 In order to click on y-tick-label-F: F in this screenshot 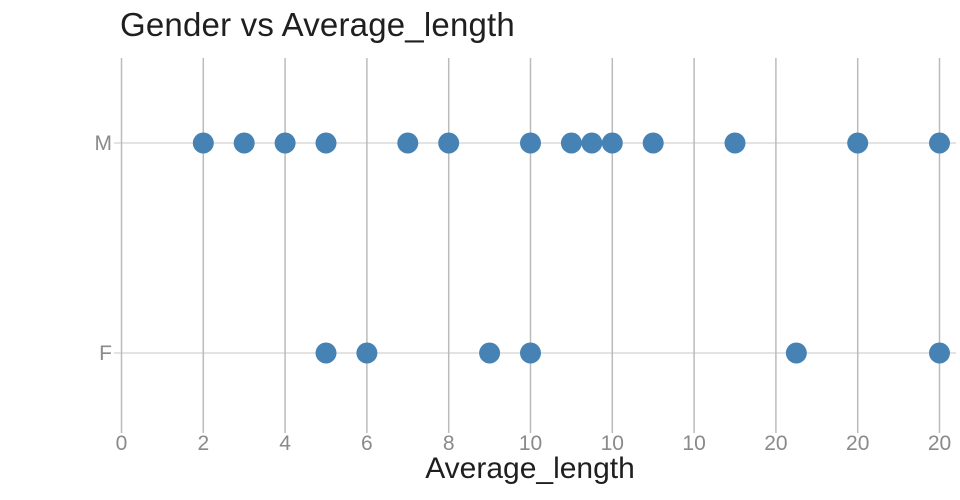, I will do `click(105, 353)`.